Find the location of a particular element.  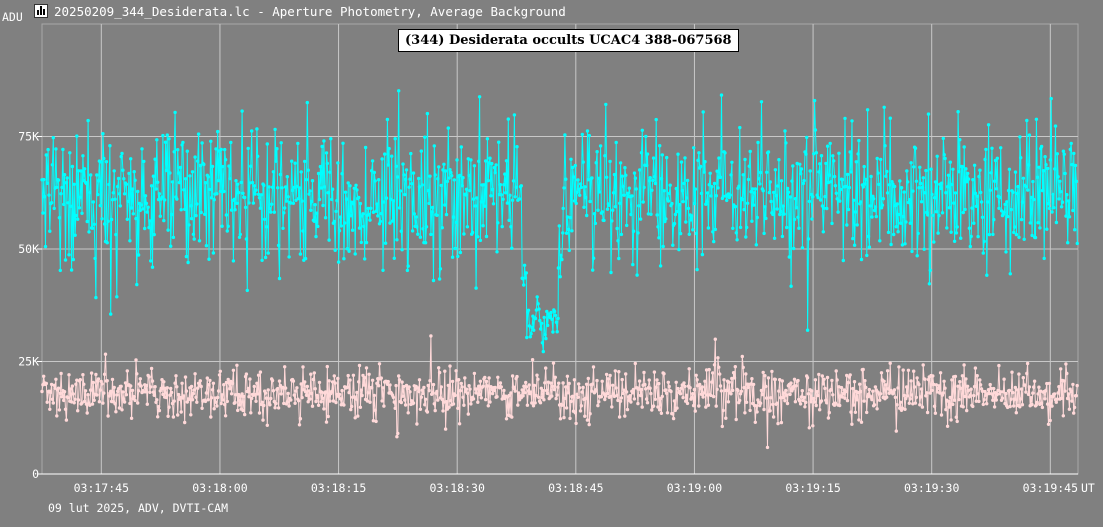

x-tick-label: 03:19:45 is located at coordinates (1050, 488).